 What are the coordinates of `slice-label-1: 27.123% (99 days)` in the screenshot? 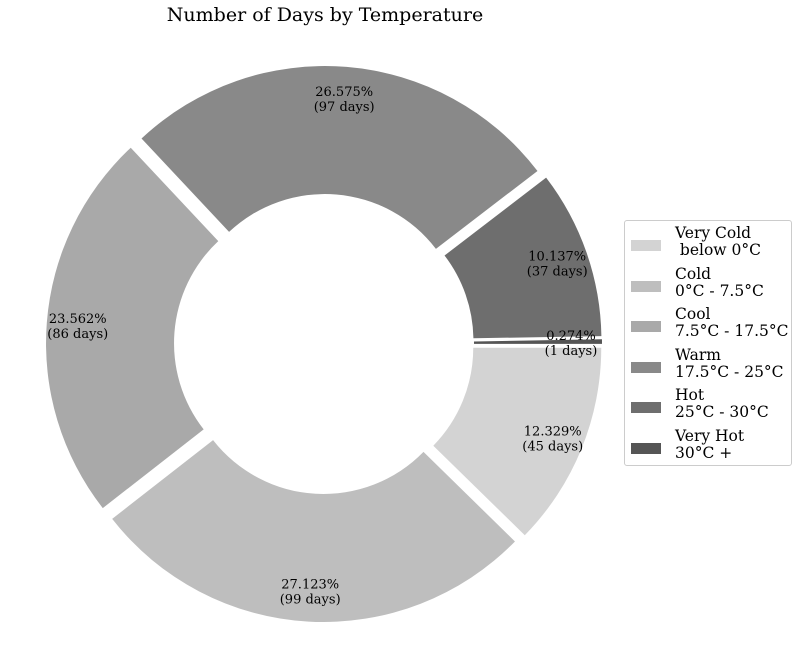 It's located at (310, 593).